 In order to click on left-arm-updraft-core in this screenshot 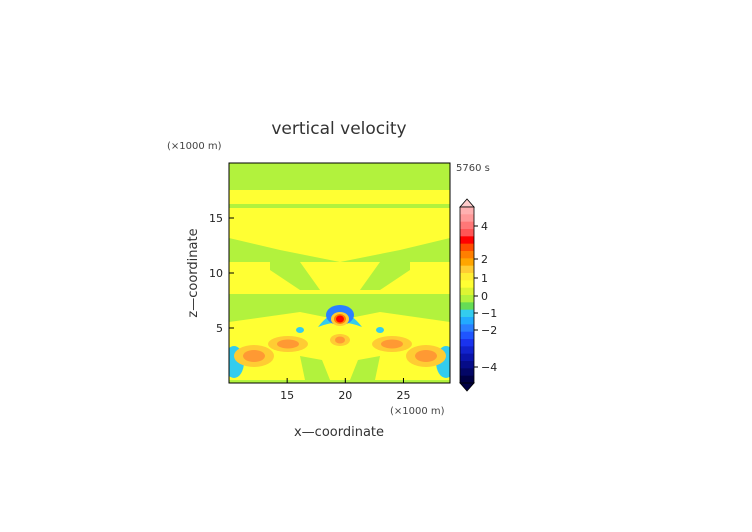, I will do `click(288, 344)`.